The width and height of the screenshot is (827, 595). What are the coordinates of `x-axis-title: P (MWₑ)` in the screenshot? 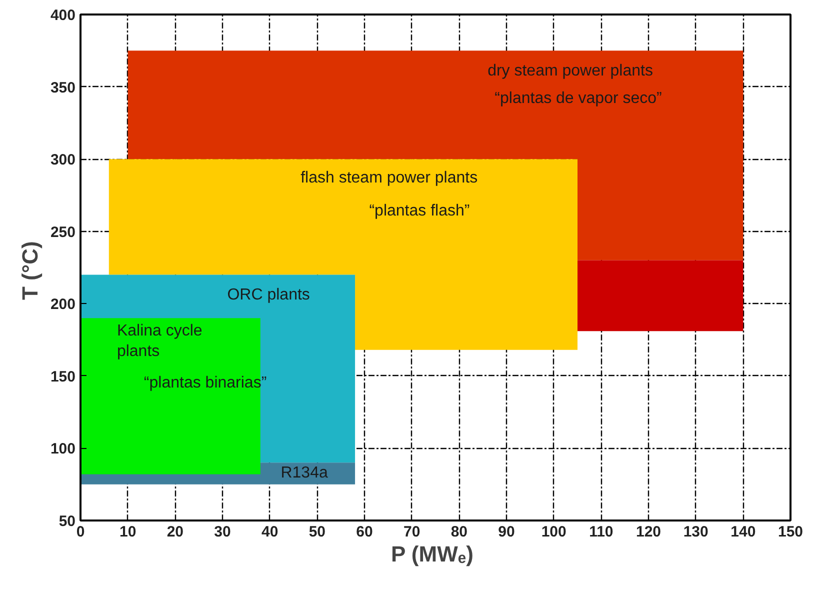 It's located at (432, 554).